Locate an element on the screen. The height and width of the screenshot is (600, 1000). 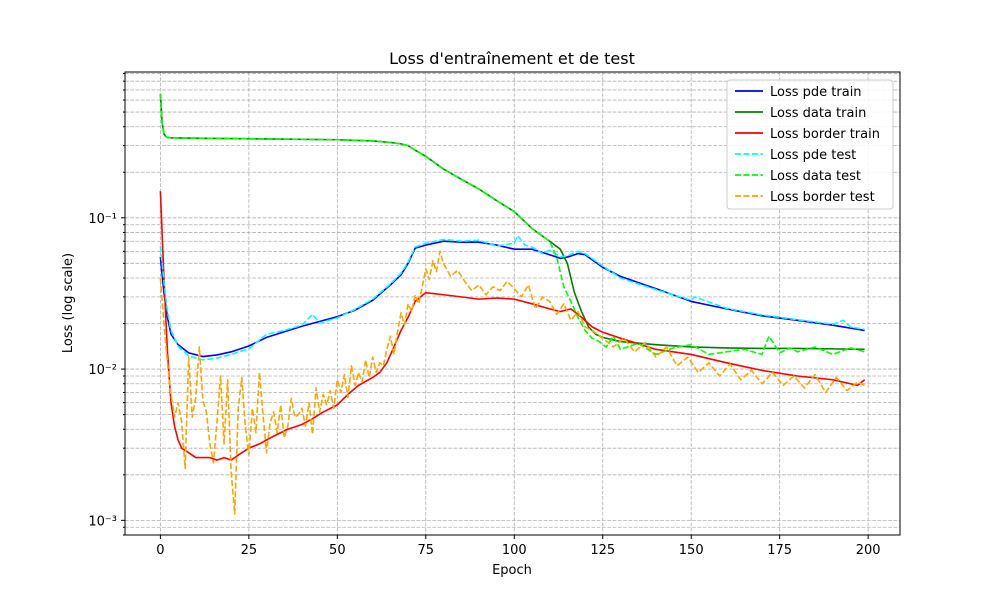
x-tick-label: 175 is located at coordinates (779, 550).